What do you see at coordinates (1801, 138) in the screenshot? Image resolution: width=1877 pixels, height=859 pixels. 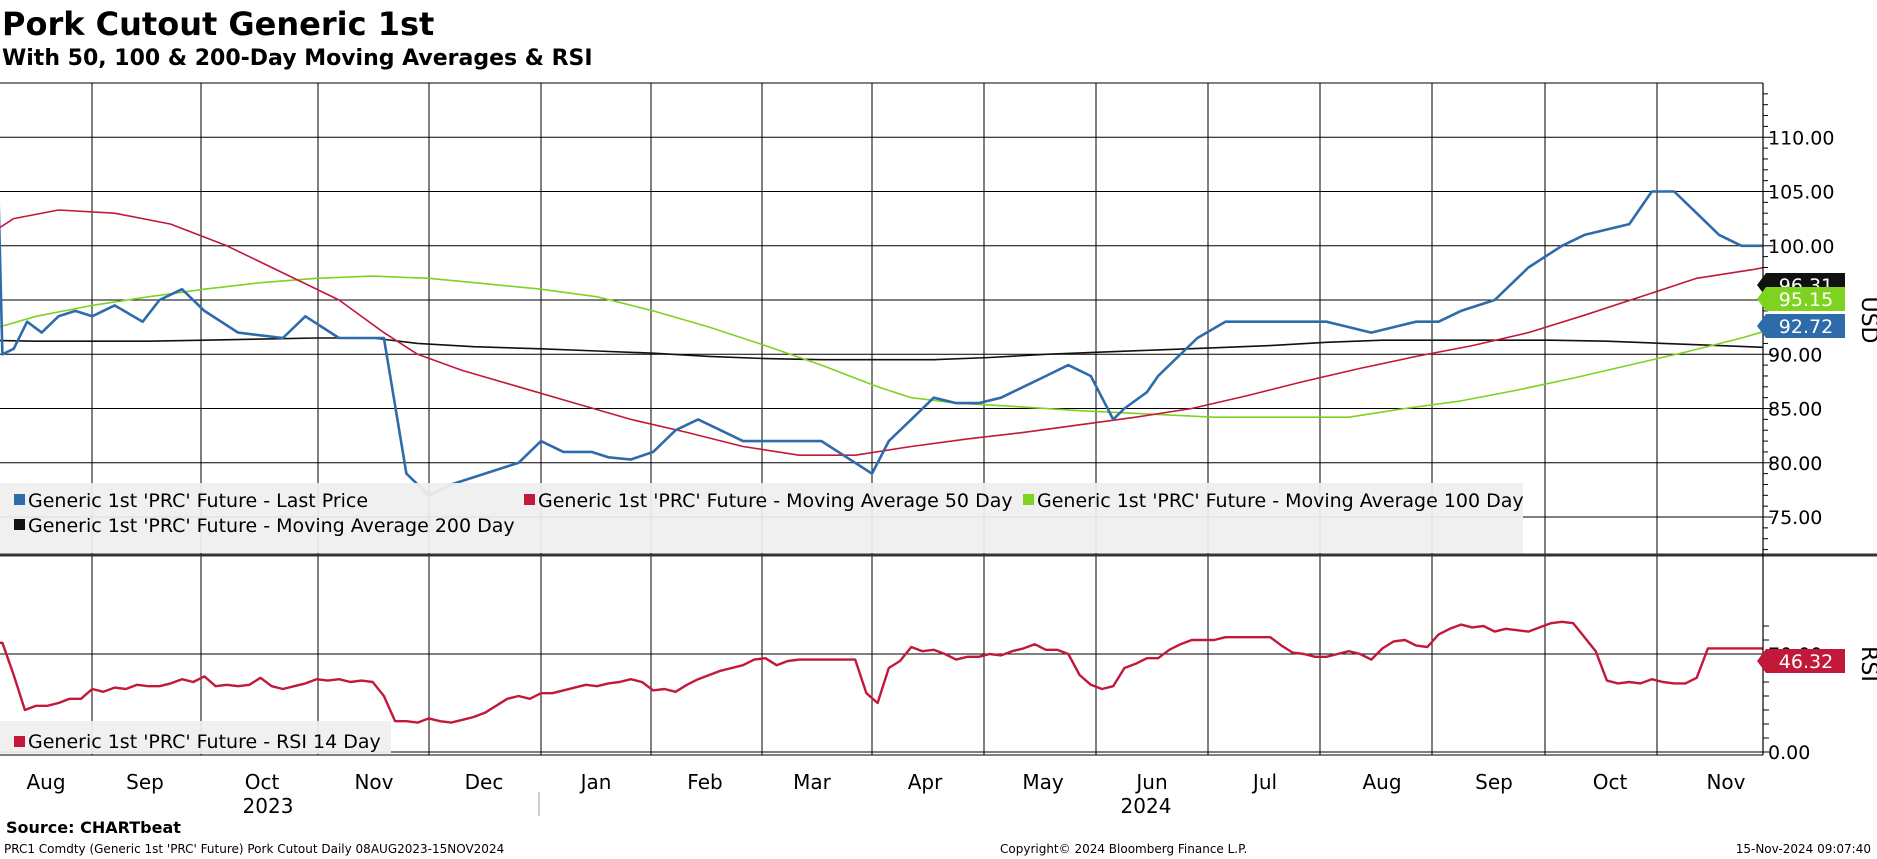 I see `y-tick-label: 110.00` at bounding box center [1801, 138].